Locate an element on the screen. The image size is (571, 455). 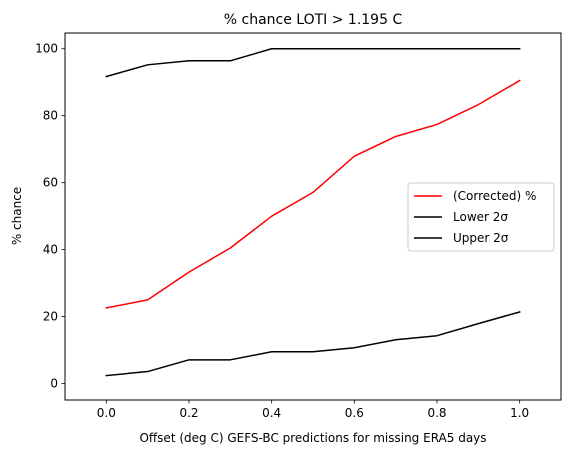
legend-label-lower-2: Lower 2σ is located at coordinates (480, 217).